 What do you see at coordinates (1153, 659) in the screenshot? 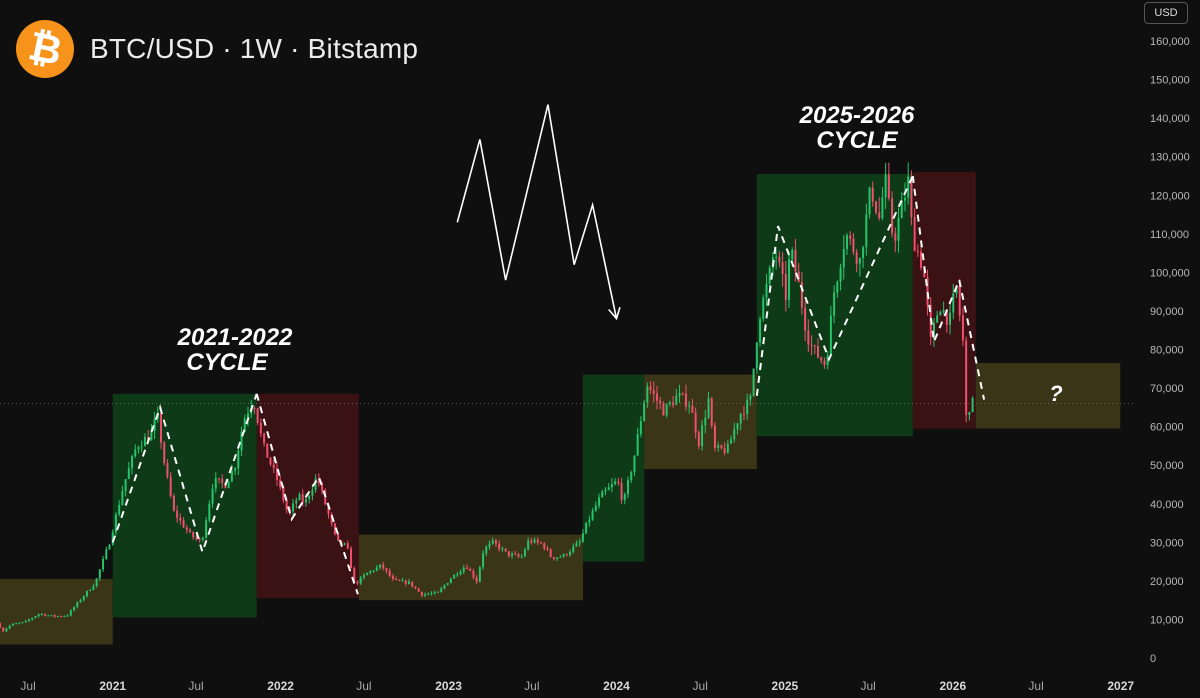
I see `y-axis-tick-label: 0` at bounding box center [1153, 659].